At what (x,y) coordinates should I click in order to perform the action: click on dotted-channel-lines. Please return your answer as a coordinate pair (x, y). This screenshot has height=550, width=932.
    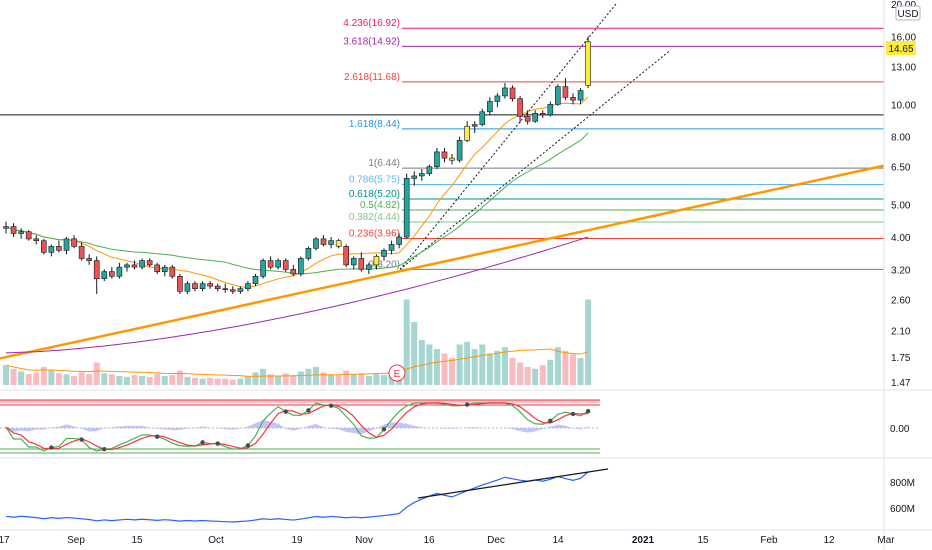
    Looking at the image, I should click on (535, 136).